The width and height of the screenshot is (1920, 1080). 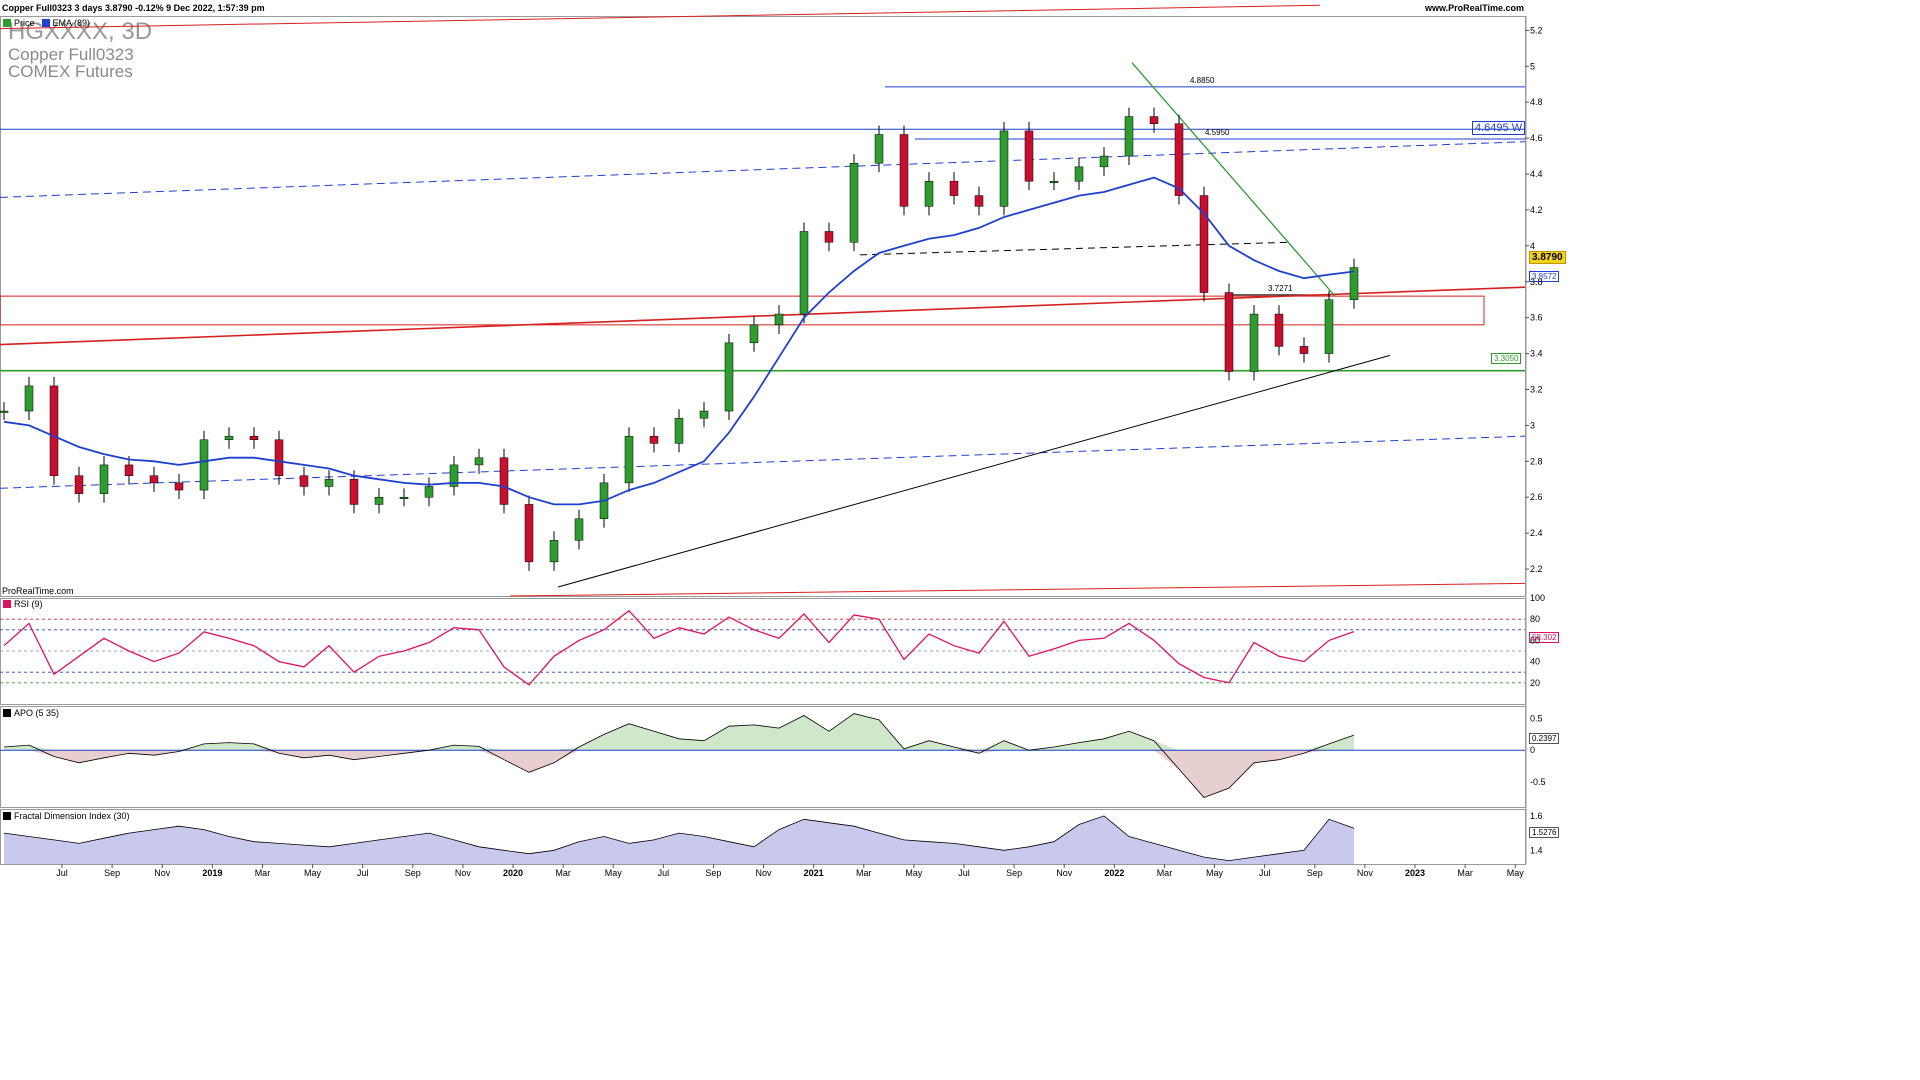 I want to click on resistance-zone-box, so click(x=742, y=310).